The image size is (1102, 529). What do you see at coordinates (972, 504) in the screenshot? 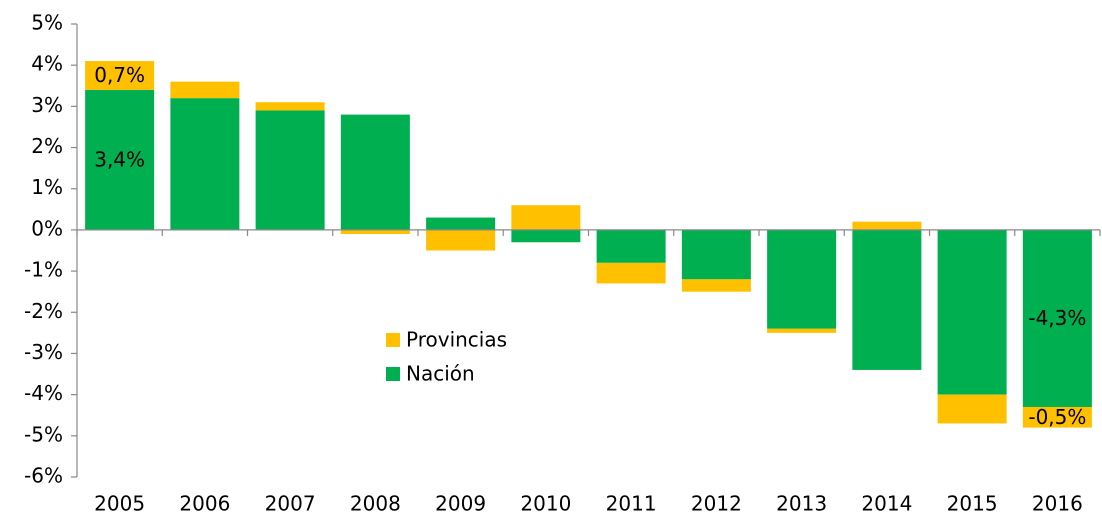
I see `x-tick-label: 2015` at bounding box center [972, 504].